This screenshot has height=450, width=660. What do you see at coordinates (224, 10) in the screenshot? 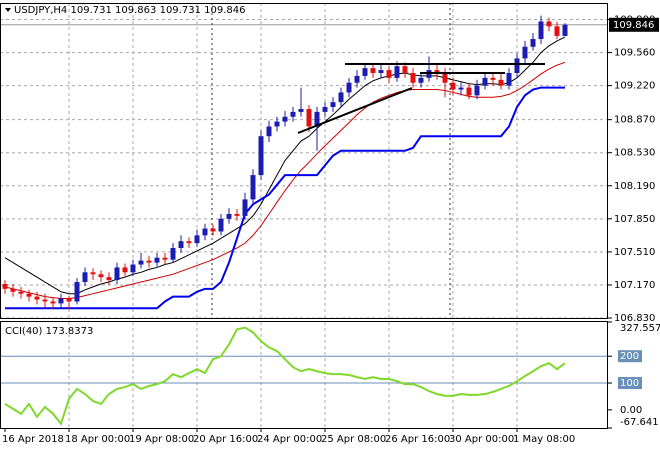
I see `last-close: 109.846` at bounding box center [224, 10].